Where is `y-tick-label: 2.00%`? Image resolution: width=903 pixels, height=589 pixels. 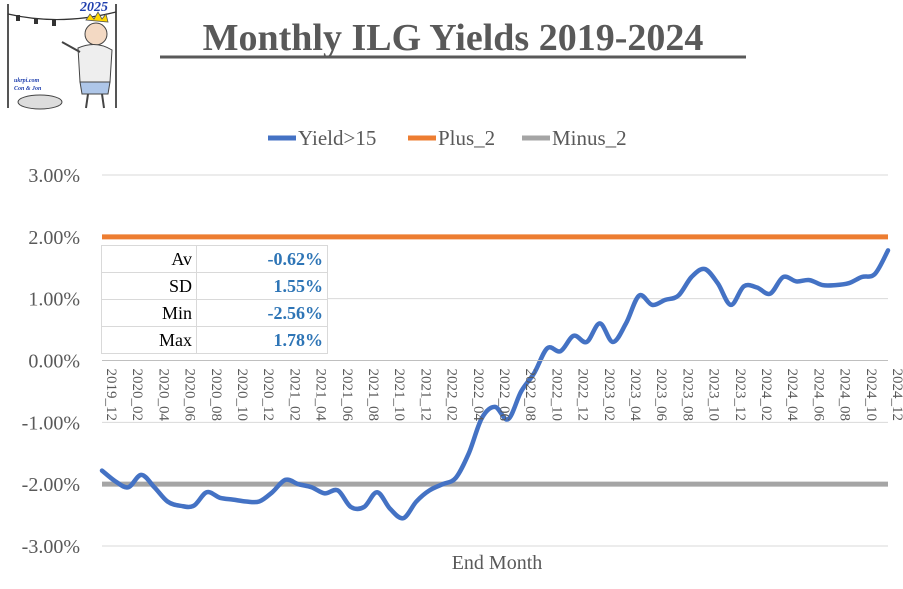 y-tick-label: 2.00% is located at coordinates (54, 238).